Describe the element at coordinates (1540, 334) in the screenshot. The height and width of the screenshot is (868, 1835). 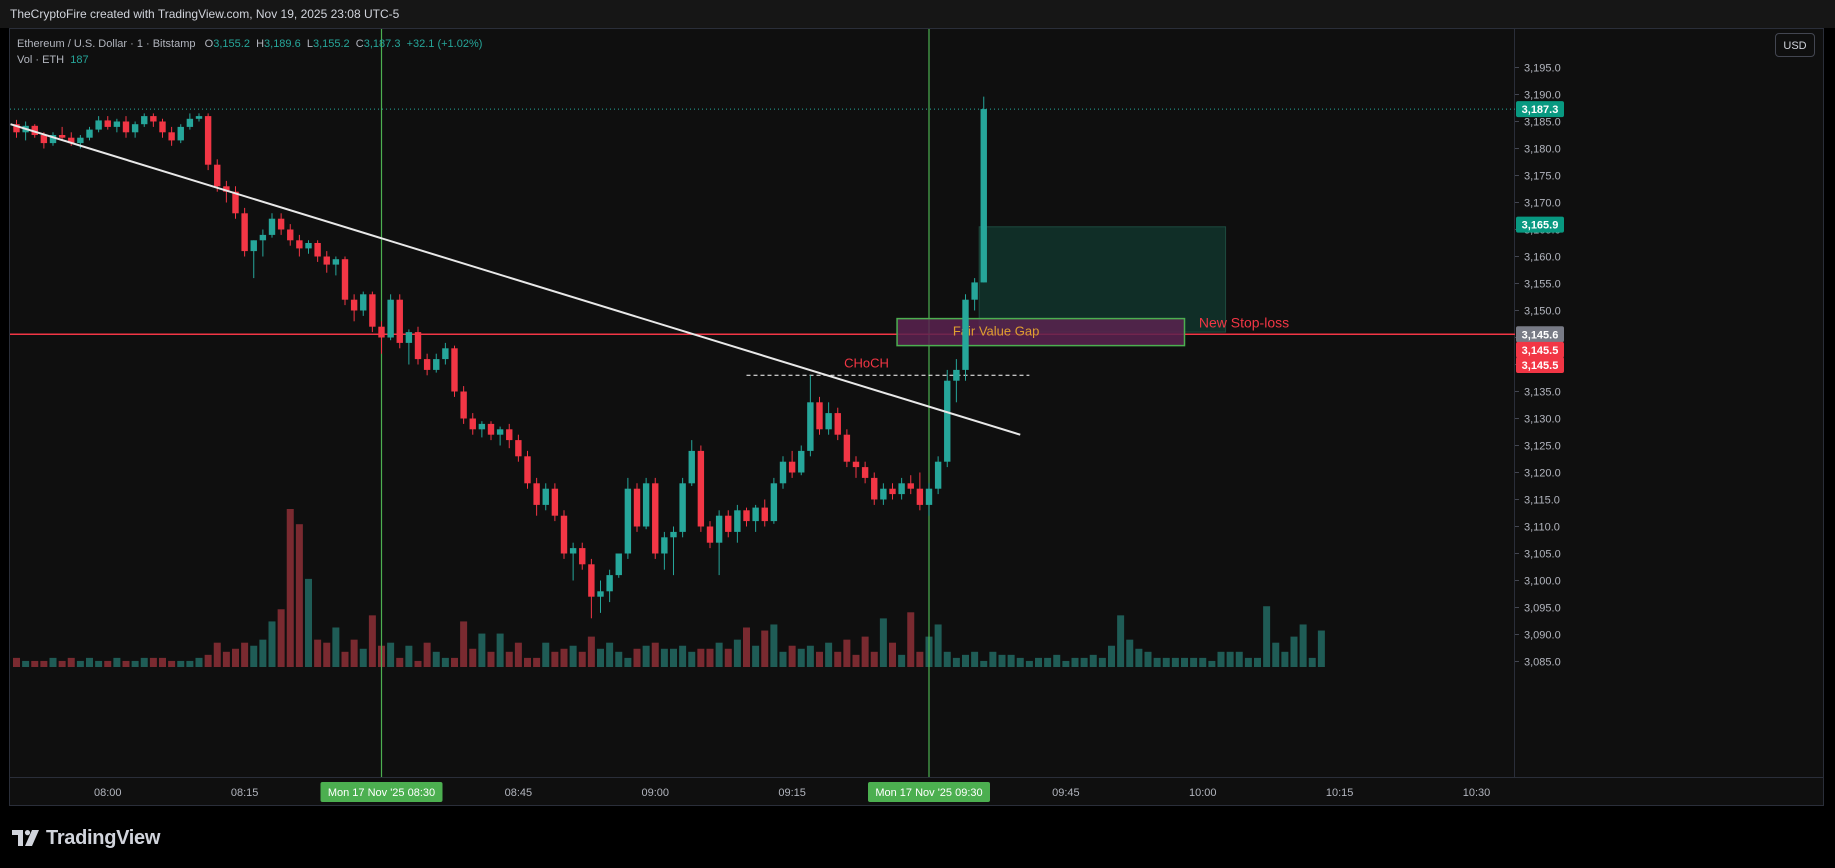
I see `price-badge: 3,145.6` at that location.